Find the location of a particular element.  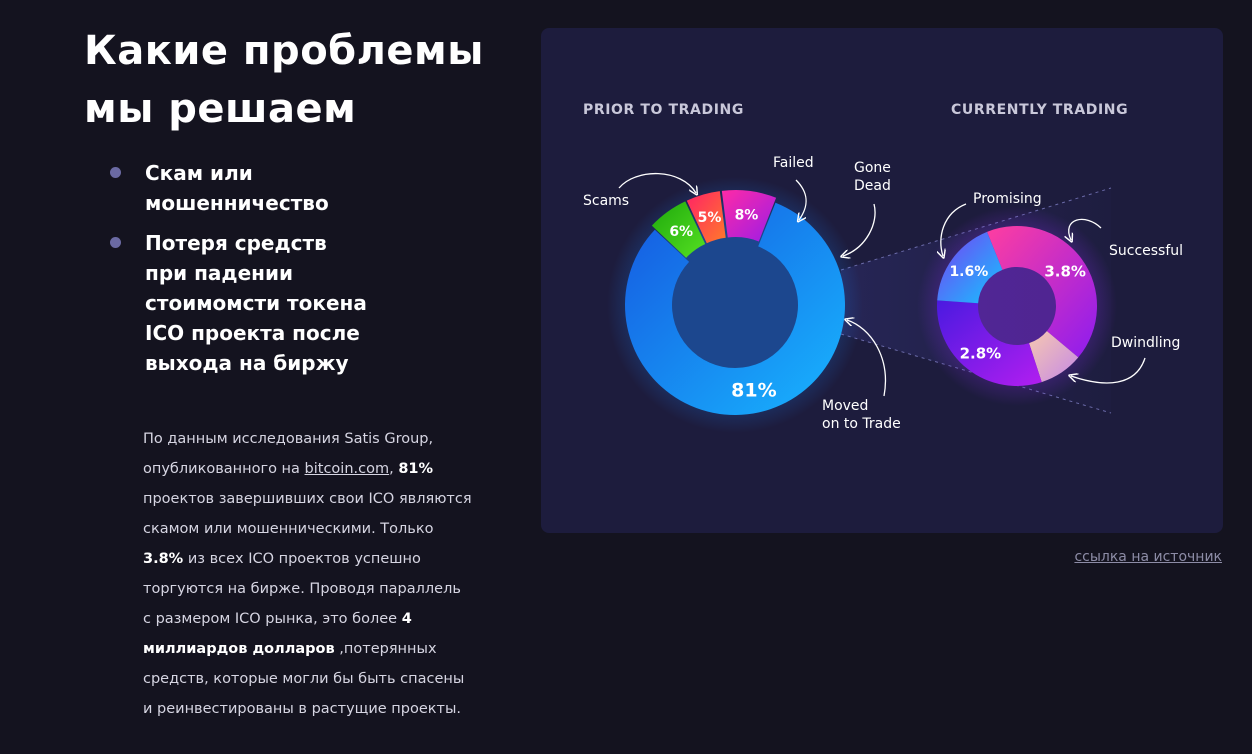

failed-callout-arrow is located at coordinates (801, 199).